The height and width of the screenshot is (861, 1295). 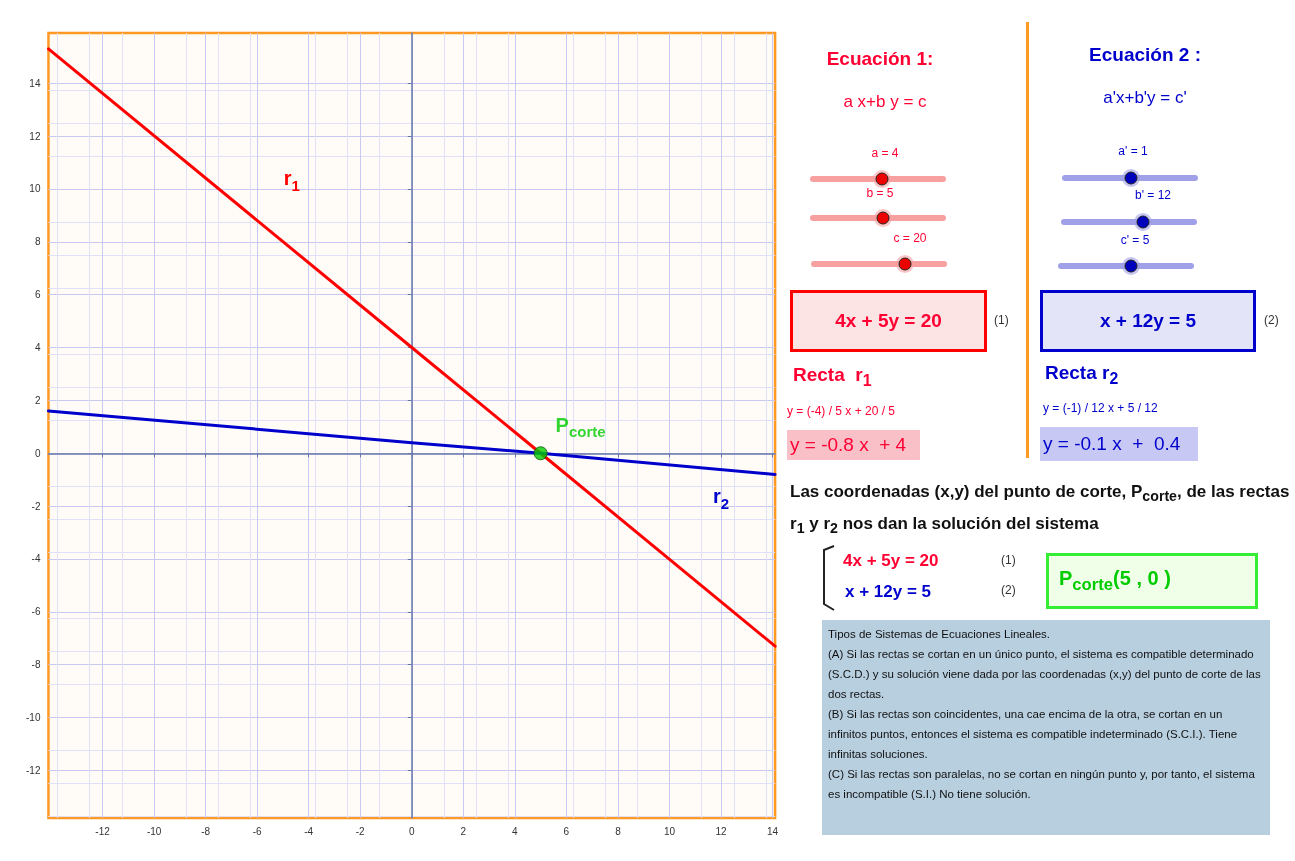 I want to click on text: Ecuación 1:, so click(x=880, y=58).